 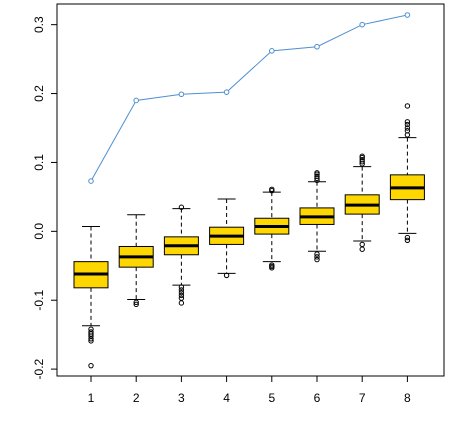 I want to click on x-tick-label: 3, so click(x=181, y=398).